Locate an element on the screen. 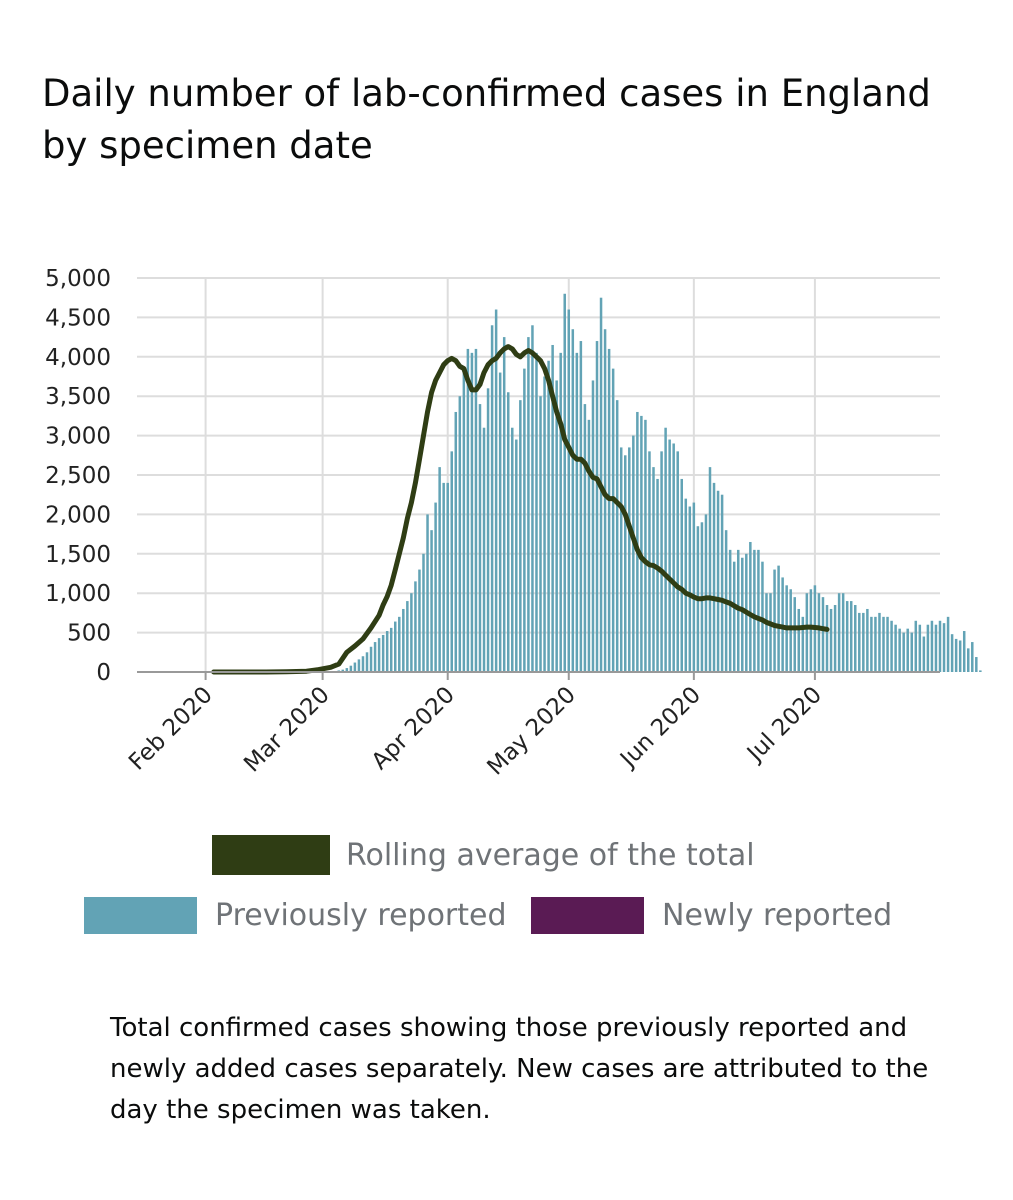 The image size is (1013, 1200). legend-new-swatch is located at coordinates (587, 915).